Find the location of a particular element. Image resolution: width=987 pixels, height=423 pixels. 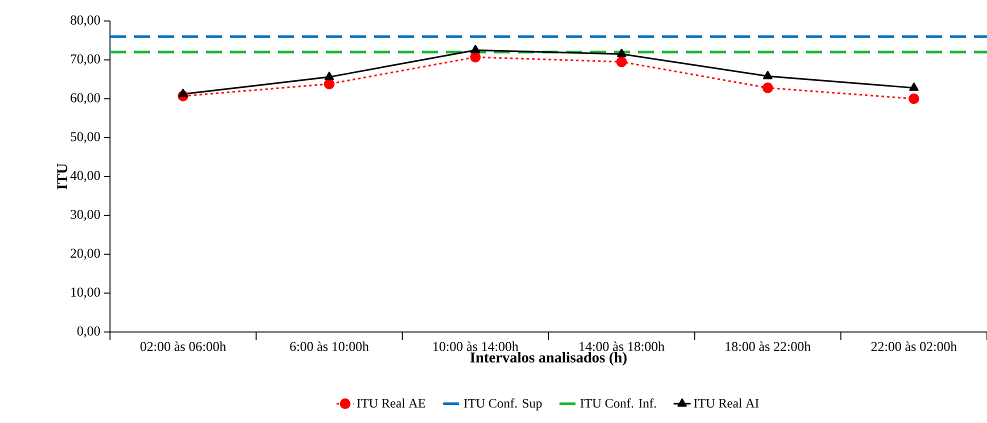

y-tick-label: 70,00 is located at coordinates (85, 60).